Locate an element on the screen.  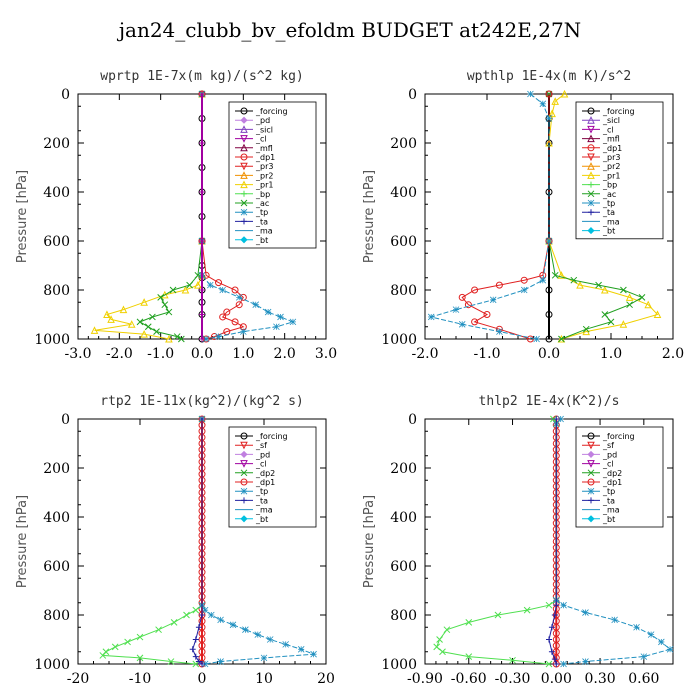
x-tick-label: -1.0 is located at coordinates (487, 354).